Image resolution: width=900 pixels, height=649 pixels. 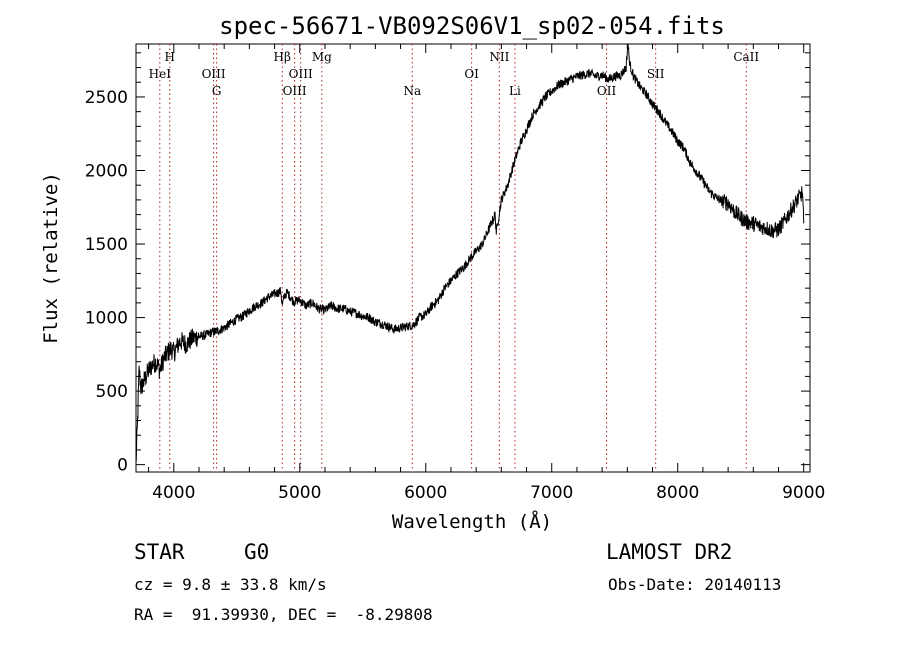 I want to click on y-tick-label-5: 2500, so click(x=106, y=98).